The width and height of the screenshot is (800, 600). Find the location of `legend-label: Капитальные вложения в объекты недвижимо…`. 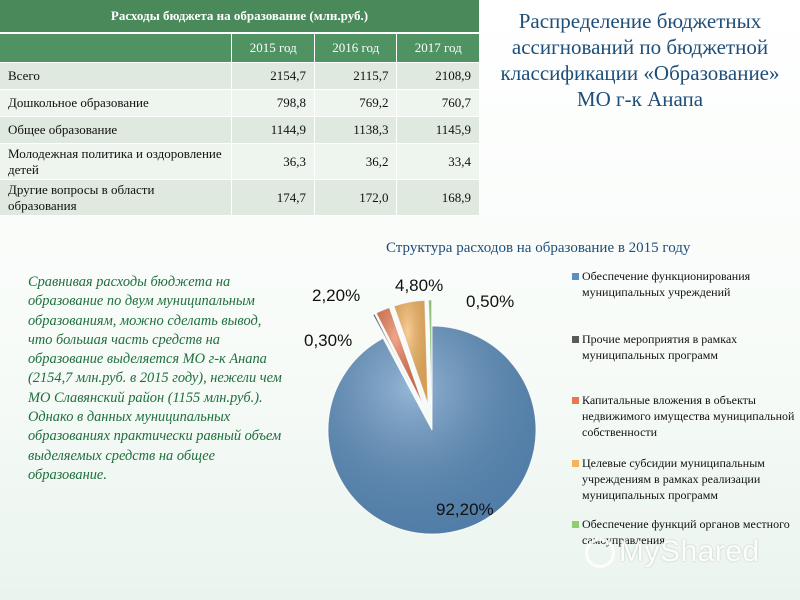

legend-label: Капитальные вложения в объекты недвижимо… is located at coordinates (688, 416).